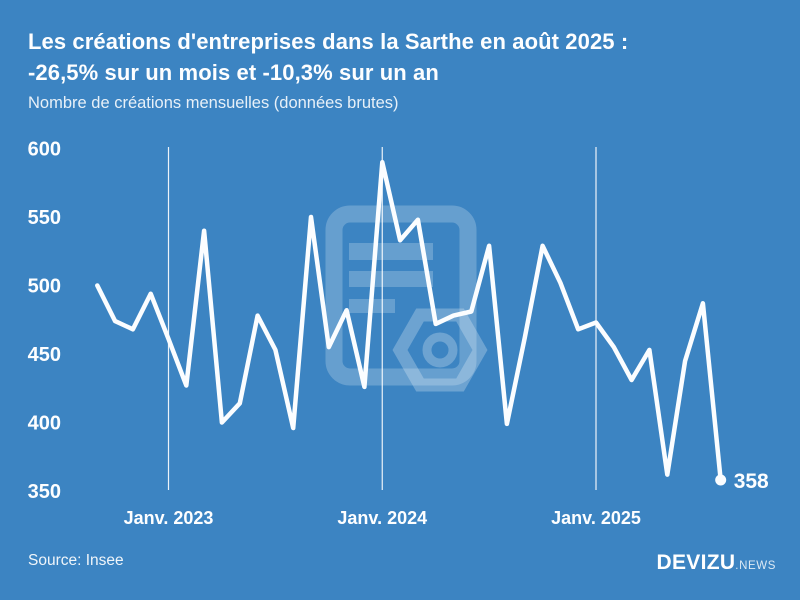 This screenshot has width=800, height=600. What do you see at coordinates (44, 424) in the screenshot?
I see `y-tick-label: 400` at bounding box center [44, 424].